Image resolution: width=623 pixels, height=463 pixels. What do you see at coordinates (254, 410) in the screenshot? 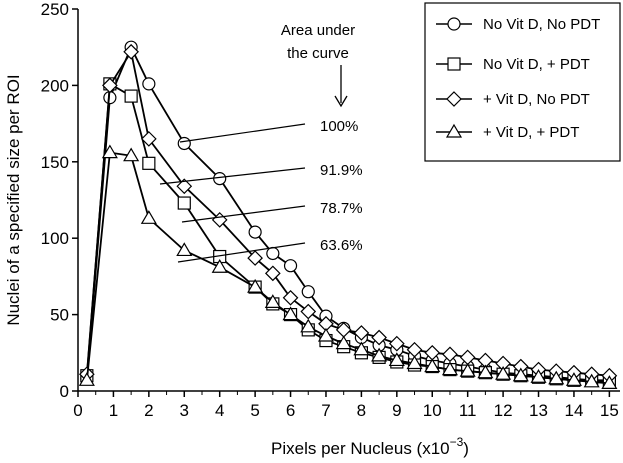
I see `x-tick-label: 5` at bounding box center [254, 410].